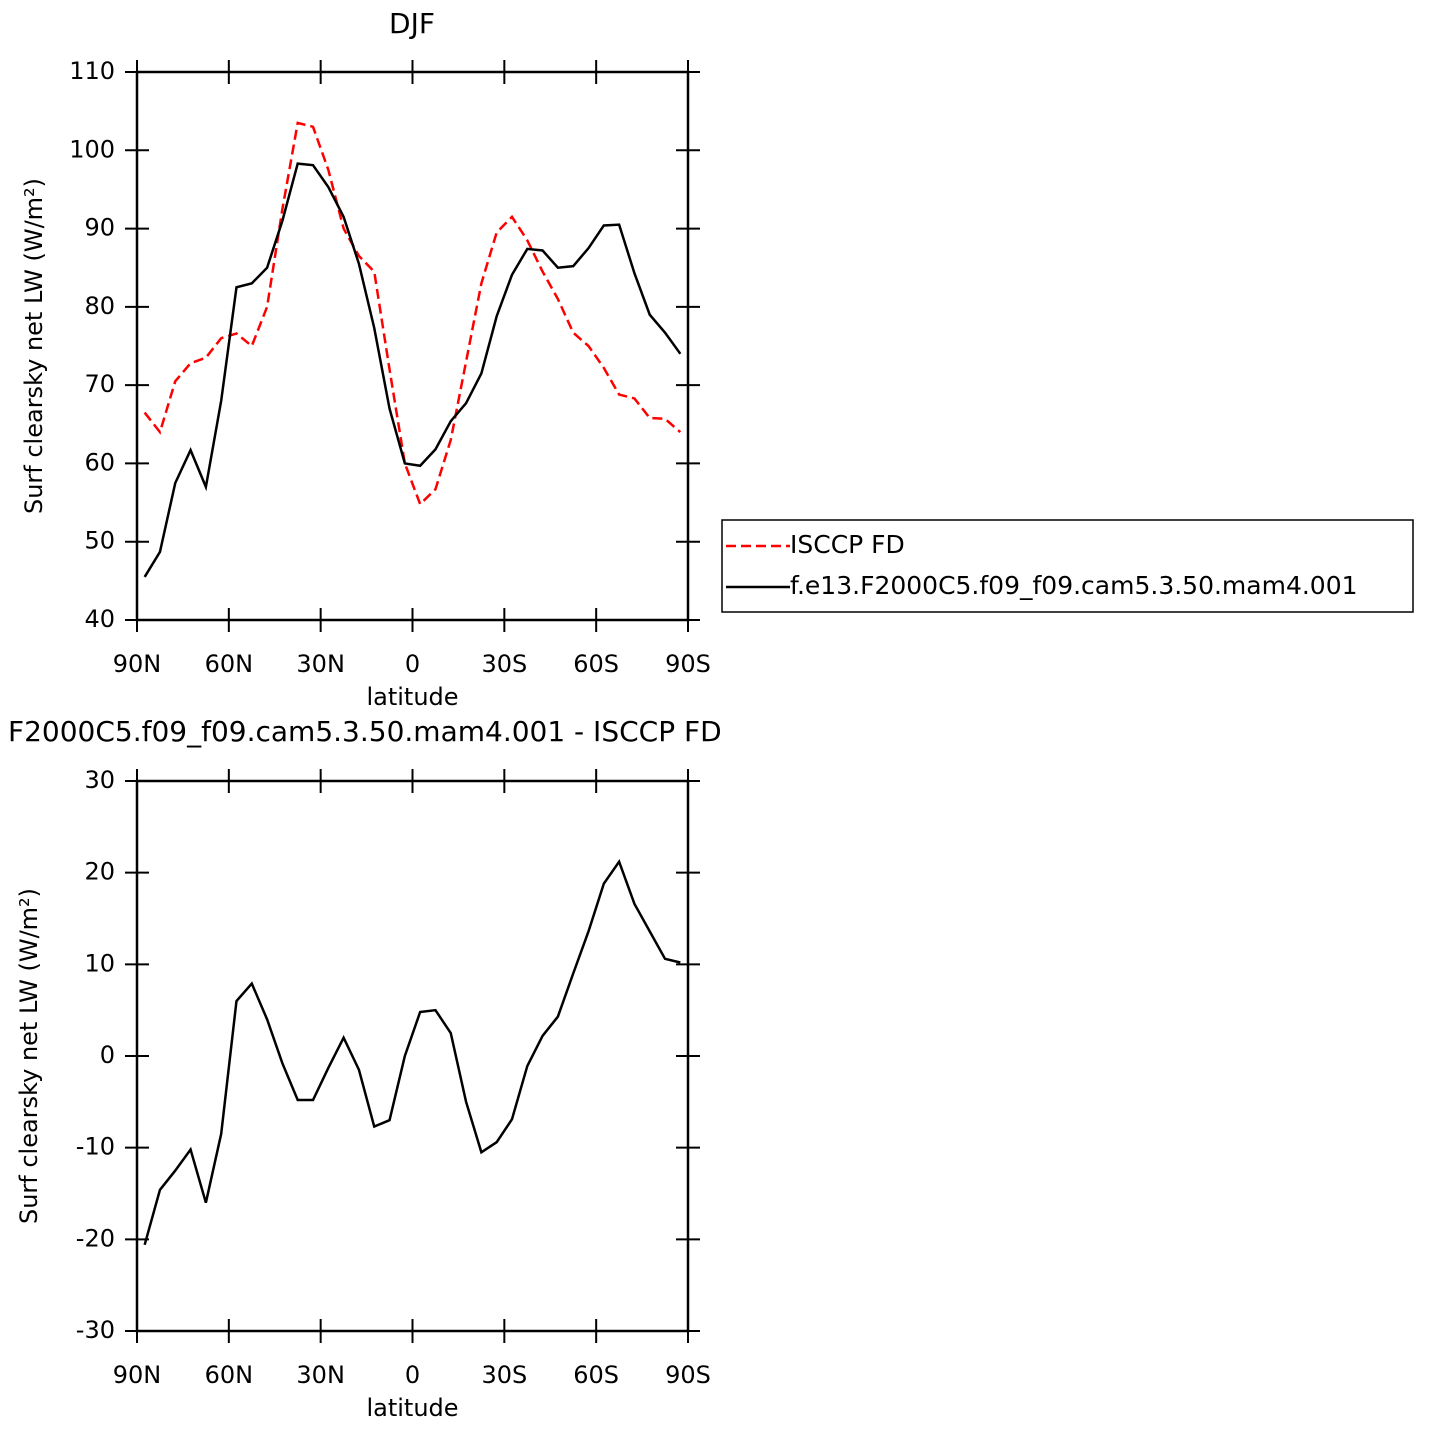  What do you see at coordinates (95, 1330) in the screenshot?
I see `y-tick-label: -30` at bounding box center [95, 1330].